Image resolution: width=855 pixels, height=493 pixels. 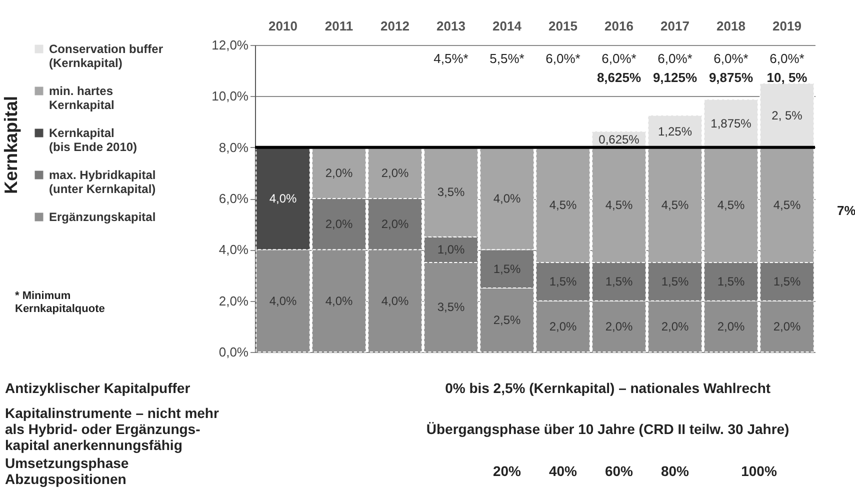 What do you see at coordinates (93, 140) in the screenshot?
I see `legend-label: Kernkapital (bis Ende 2010)` at bounding box center [93, 140].